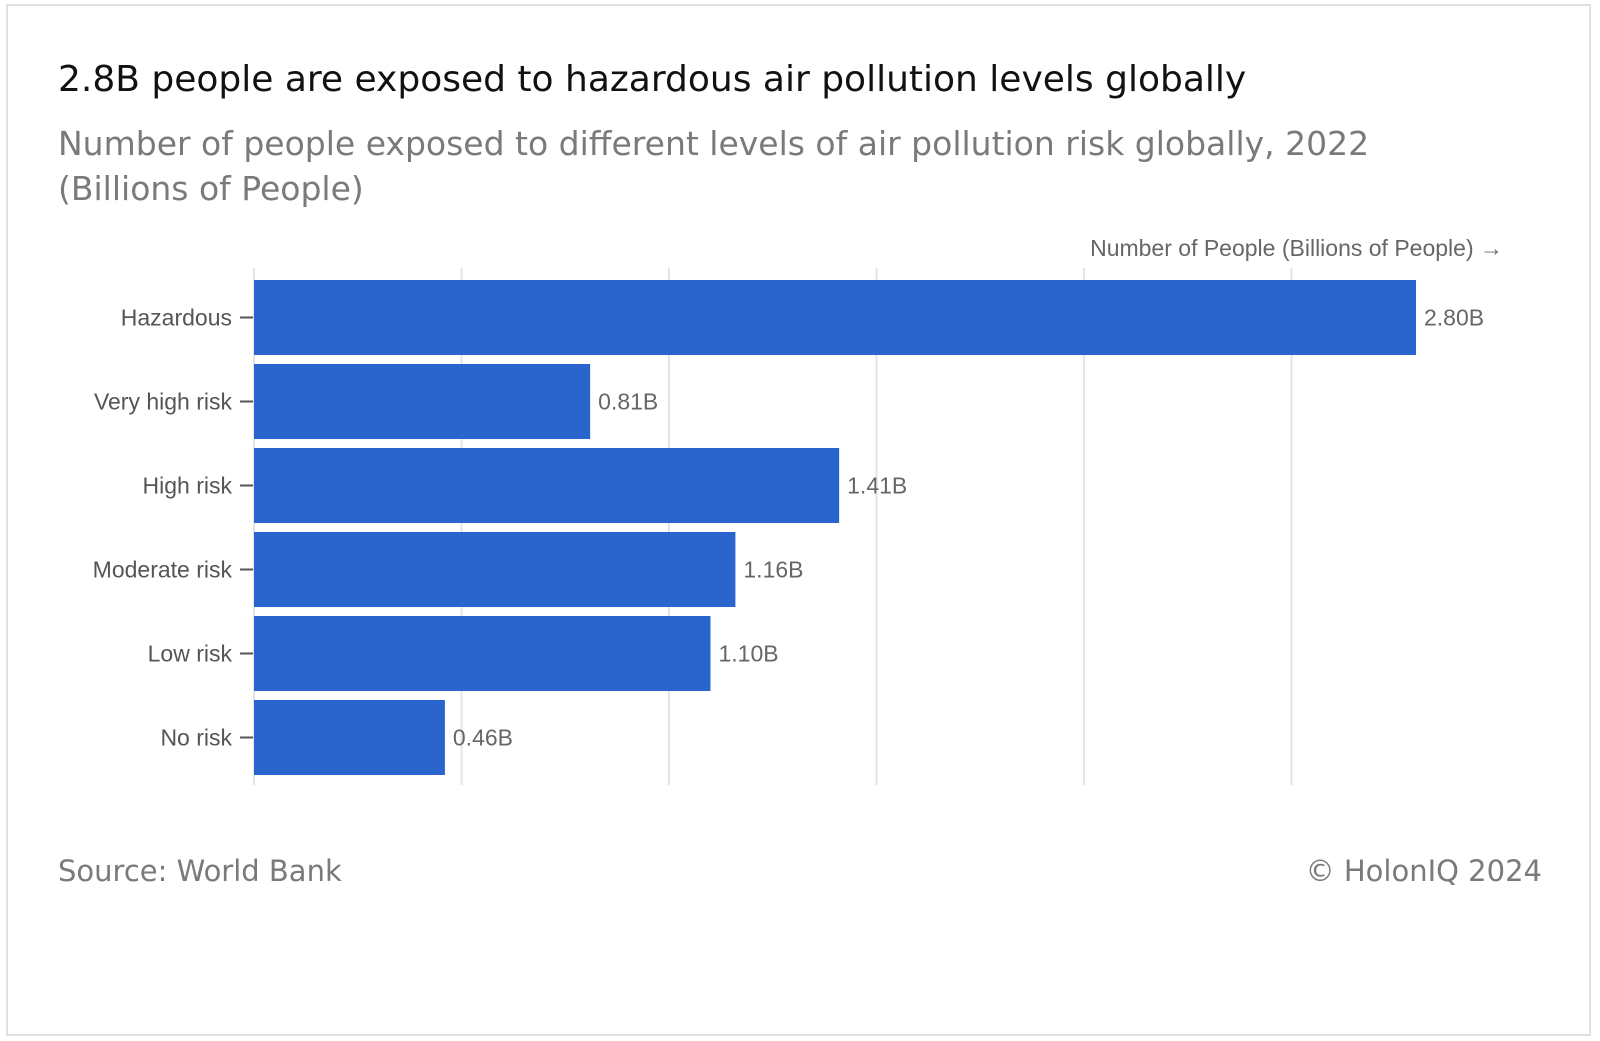  Describe the element at coordinates (1296, 248) in the screenshot. I see `x-axis-title: Number of People (Billions of People) →` at that location.